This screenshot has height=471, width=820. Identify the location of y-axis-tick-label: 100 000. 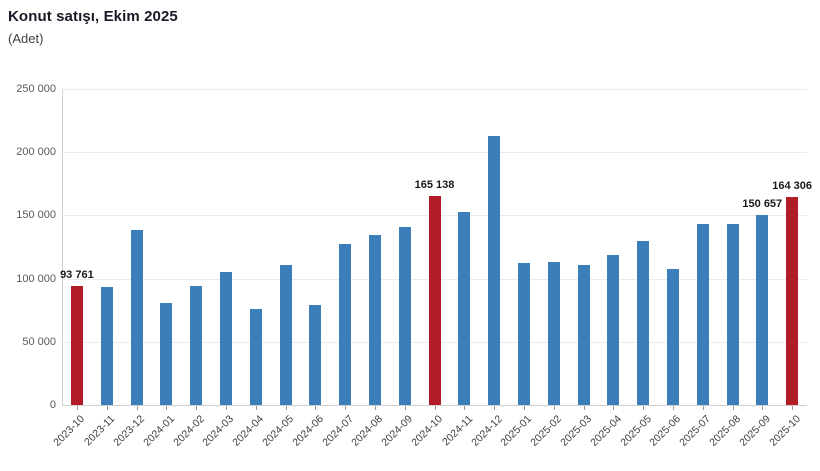
(36, 278).